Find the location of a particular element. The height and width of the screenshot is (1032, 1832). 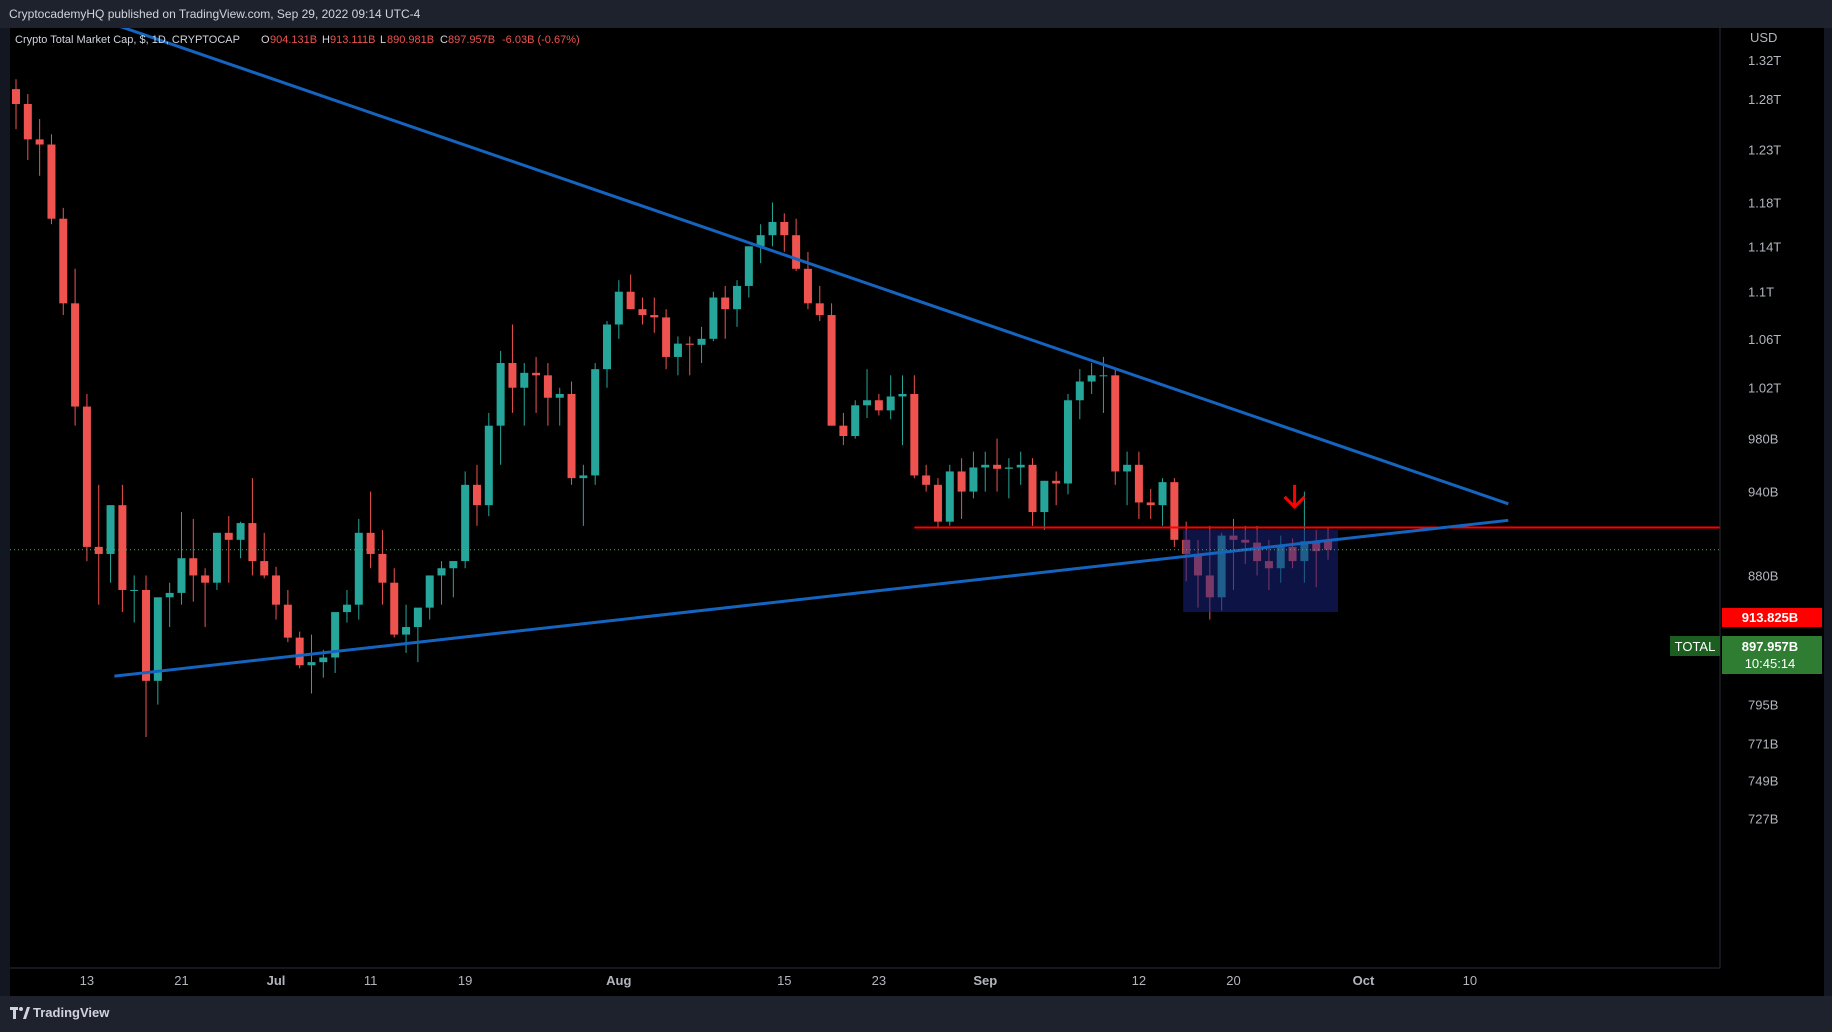

time-tick-label: 23 is located at coordinates (879, 980).